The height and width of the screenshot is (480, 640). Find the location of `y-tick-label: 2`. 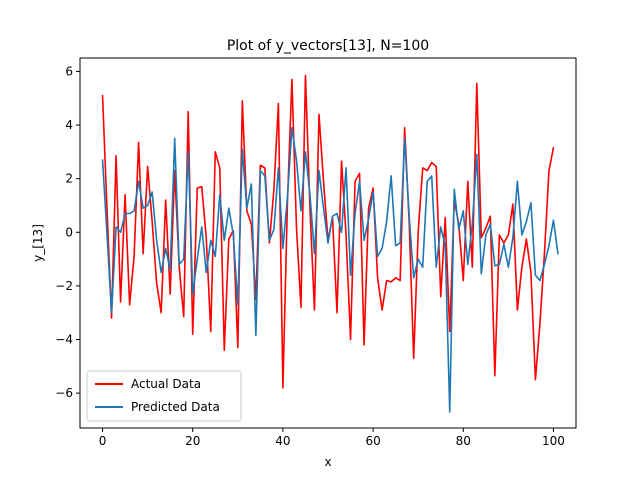

y-tick-label: 2 is located at coordinates (69, 179).